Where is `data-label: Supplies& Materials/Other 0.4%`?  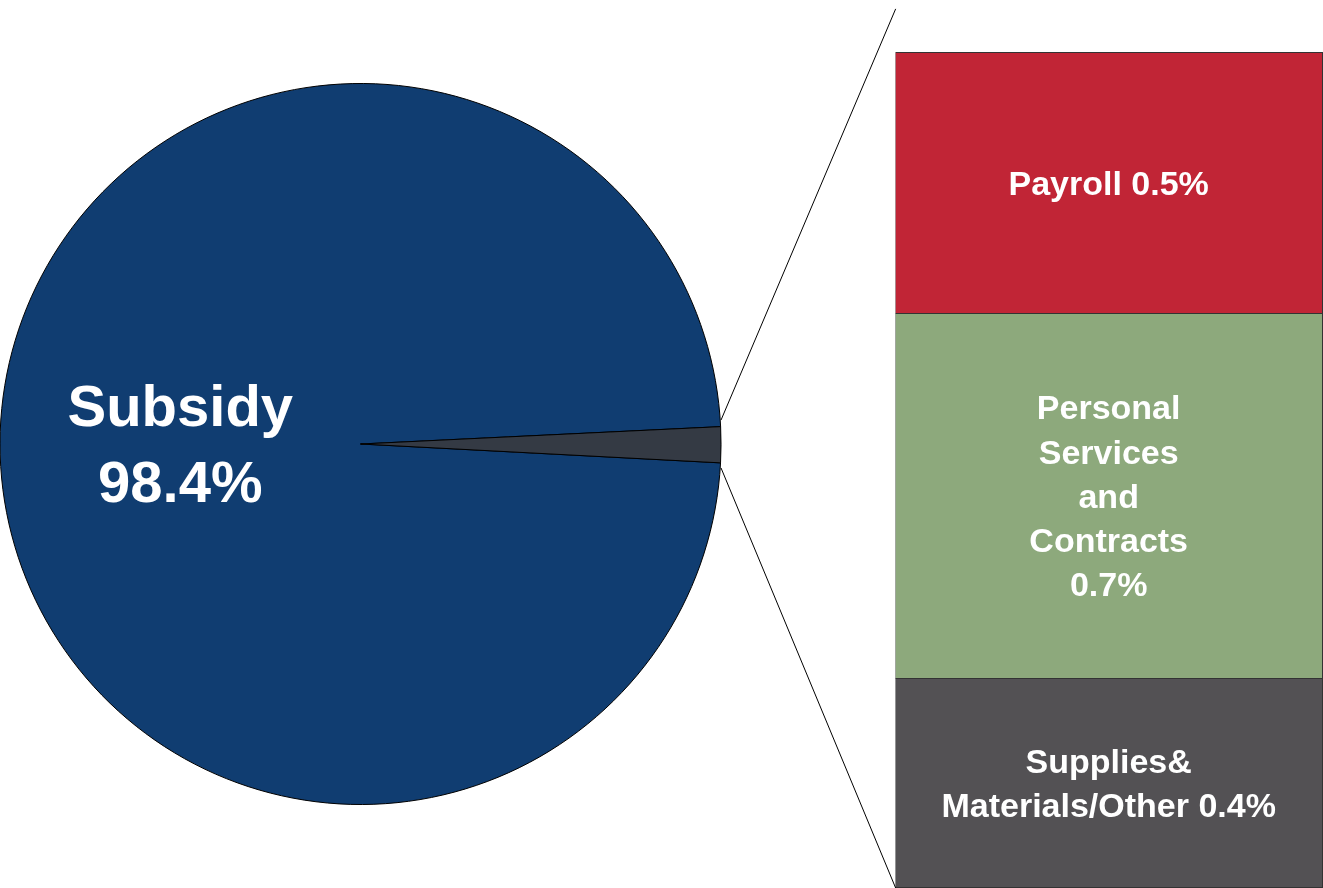
data-label: Supplies& Materials/Other 0.4% is located at coordinates (1108, 782).